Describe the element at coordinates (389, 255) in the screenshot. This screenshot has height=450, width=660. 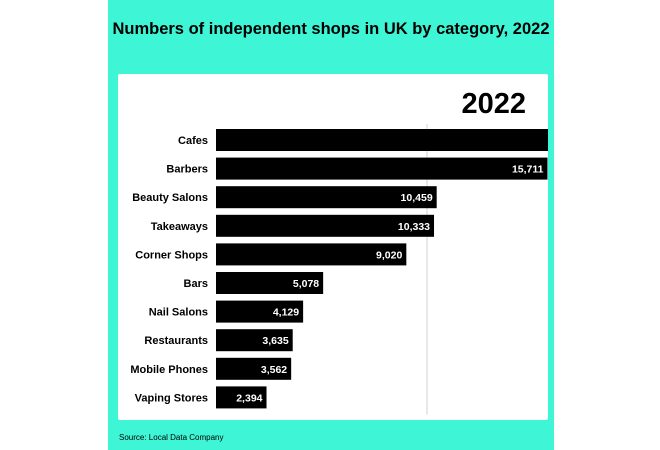
I see `value-label: 9,020` at that location.